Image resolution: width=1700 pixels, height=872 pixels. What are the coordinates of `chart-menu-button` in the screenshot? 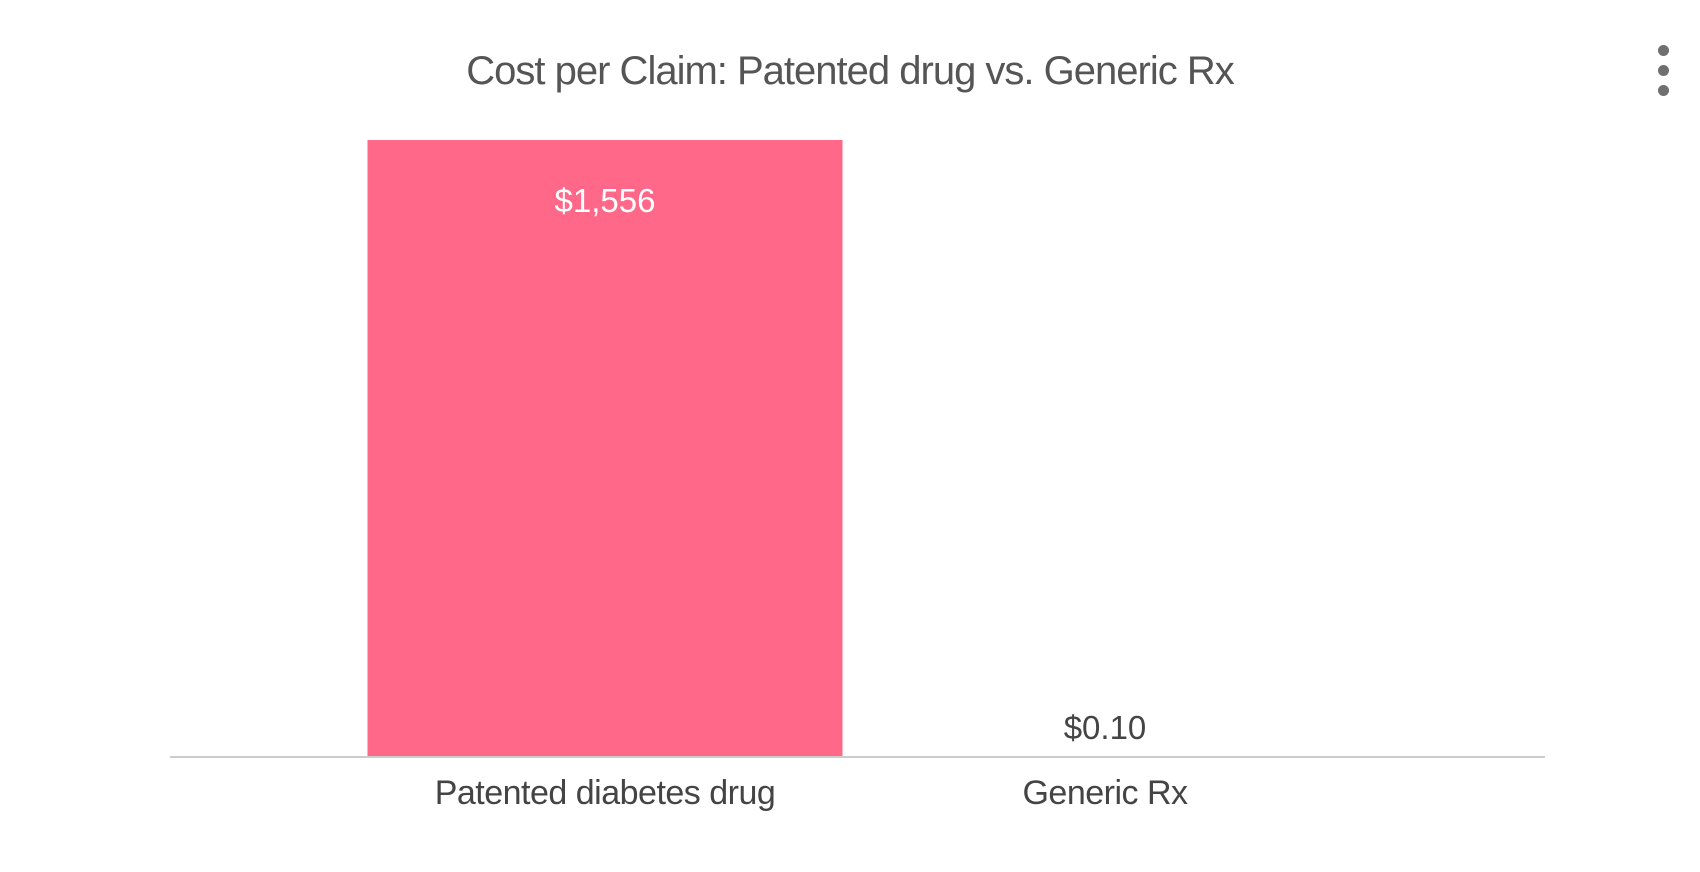 It's located at (1663, 70).